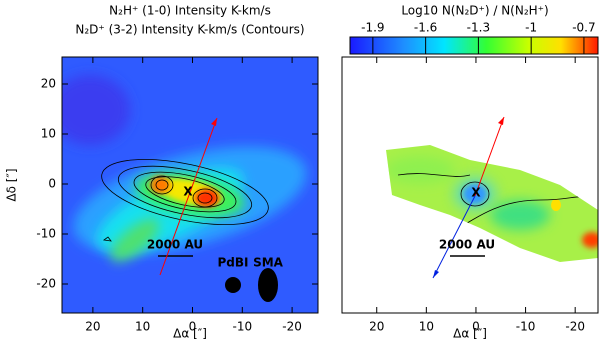 Image resolution: width=604 pixels, height=342 pixels. Describe the element at coordinates (12, 184) in the screenshot. I see `y-axis-label: Δδ [″]` at that location.